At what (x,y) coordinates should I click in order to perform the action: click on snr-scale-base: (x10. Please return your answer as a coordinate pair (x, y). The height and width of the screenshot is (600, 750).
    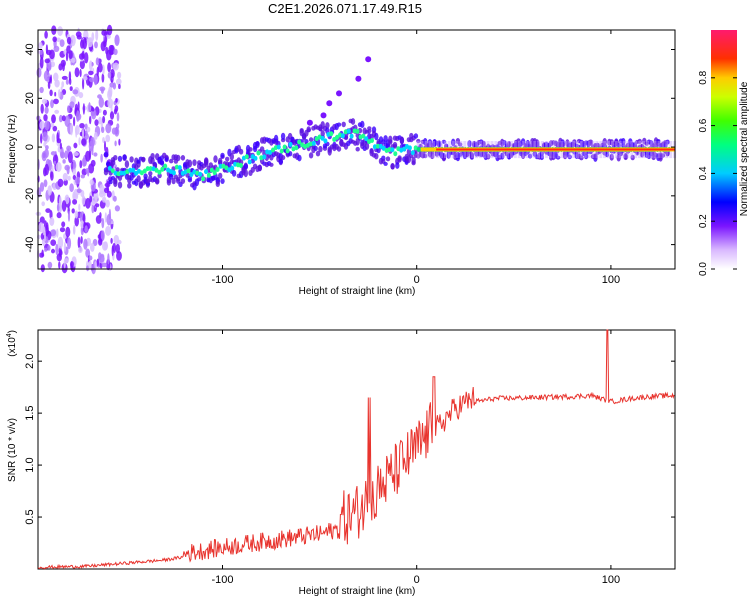
    Looking at the image, I should click on (12, 347).